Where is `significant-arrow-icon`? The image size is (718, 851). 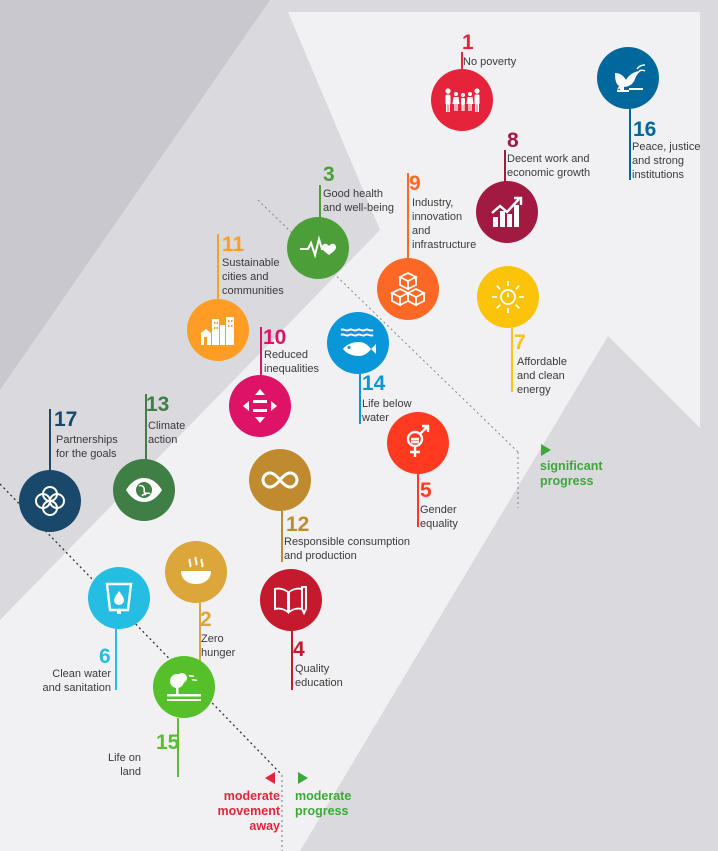 significant-arrow-icon is located at coordinates (546, 450).